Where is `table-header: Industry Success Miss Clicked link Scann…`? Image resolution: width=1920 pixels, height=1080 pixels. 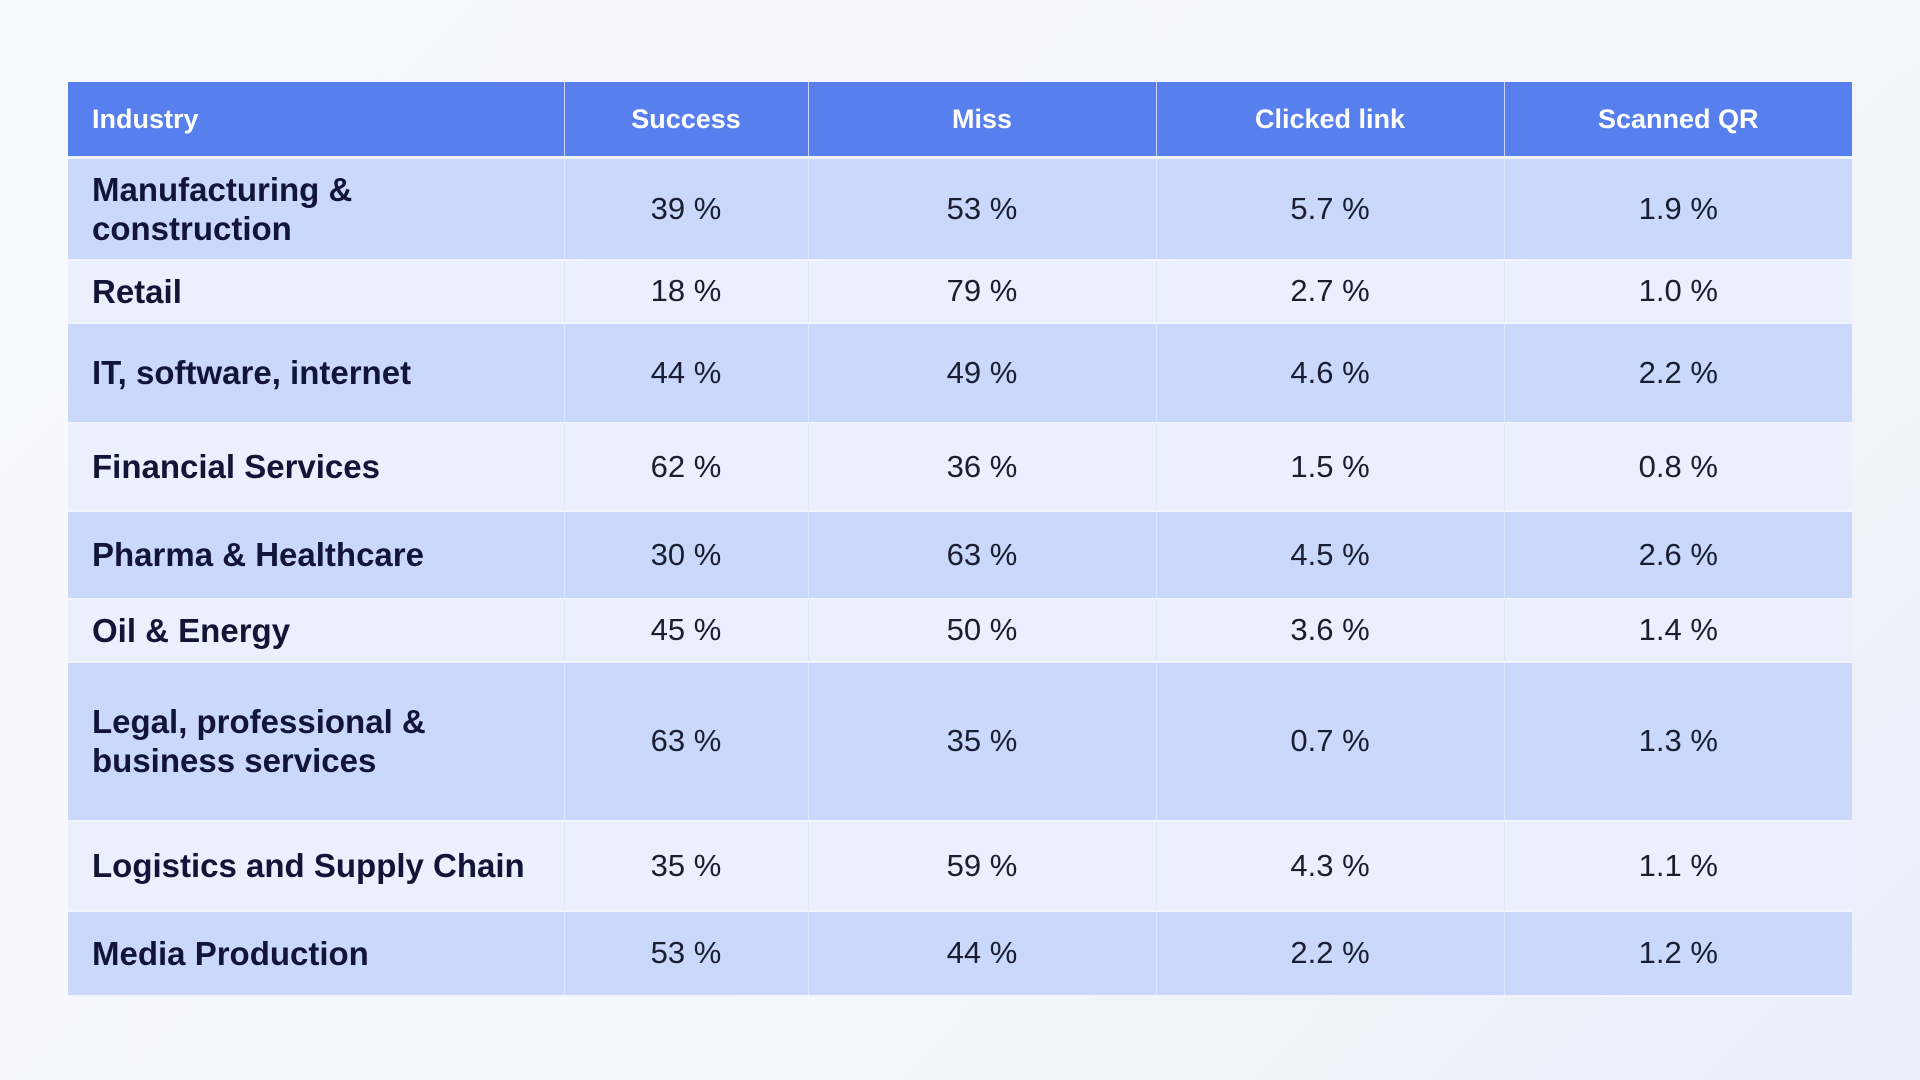
table-header: Industry Success Miss Clicked link Scann… is located at coordinates (960, 120).